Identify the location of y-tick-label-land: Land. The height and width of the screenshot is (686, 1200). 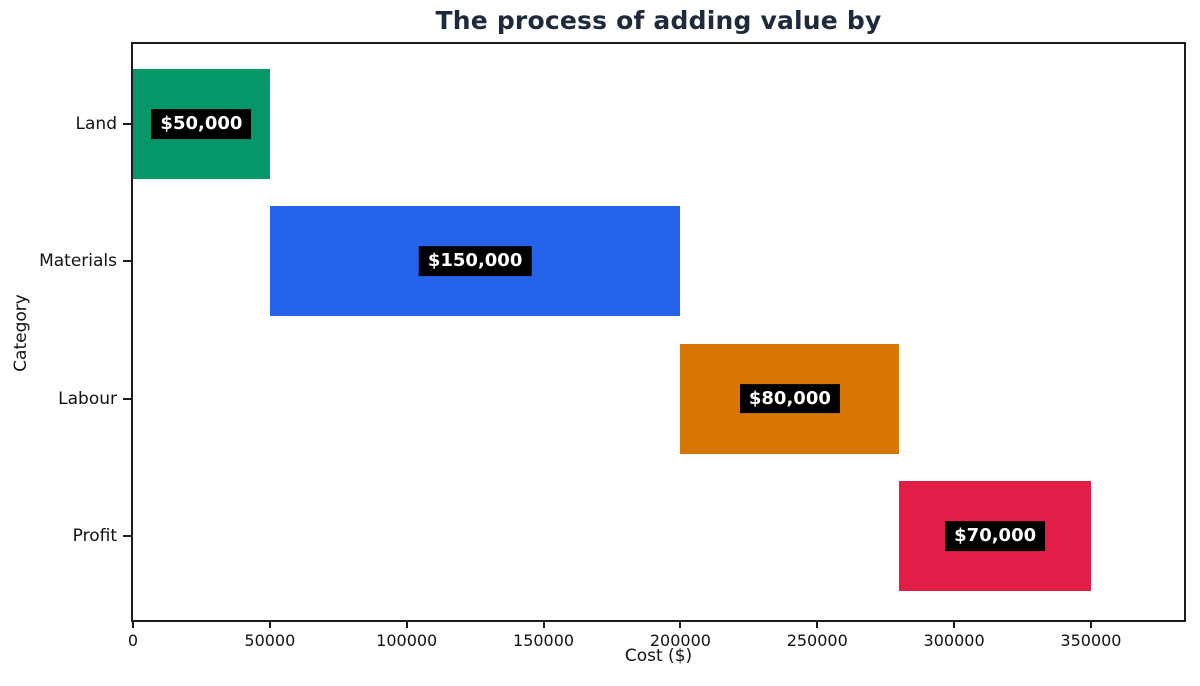
(96, 123).